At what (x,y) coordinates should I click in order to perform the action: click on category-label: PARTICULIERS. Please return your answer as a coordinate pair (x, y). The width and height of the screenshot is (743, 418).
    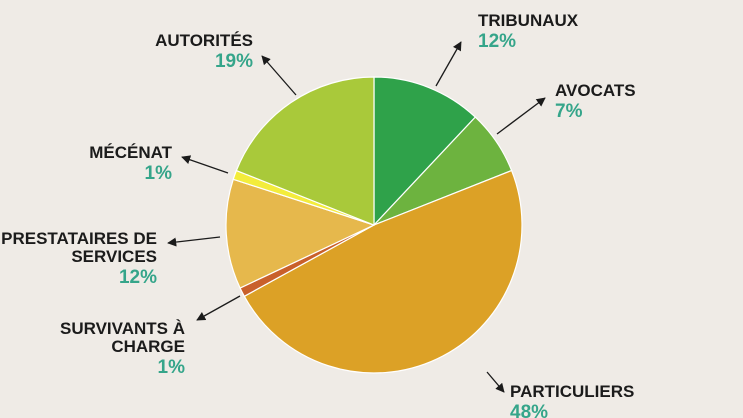
    Looking at the image, I should click on (572, 391).